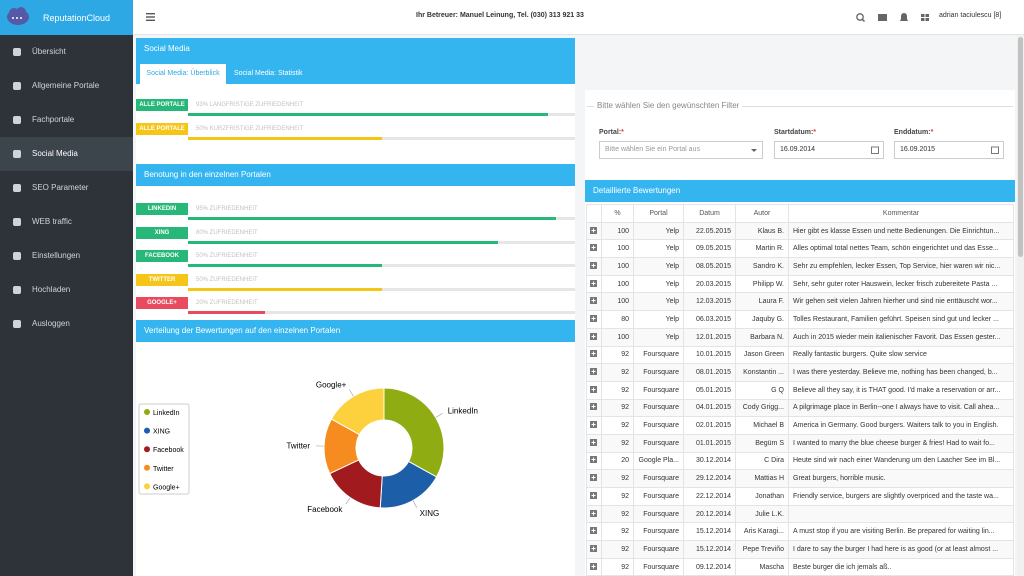  Describe the element at coordinates (66, 290) in the screenshot. I see `menu-item: Hochladen` at that location.